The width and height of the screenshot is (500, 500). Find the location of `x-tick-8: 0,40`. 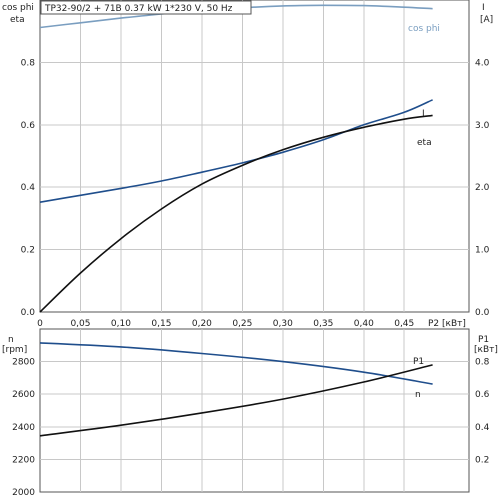

x-tick-8: 0,40 is located at coordinates (364, 324).